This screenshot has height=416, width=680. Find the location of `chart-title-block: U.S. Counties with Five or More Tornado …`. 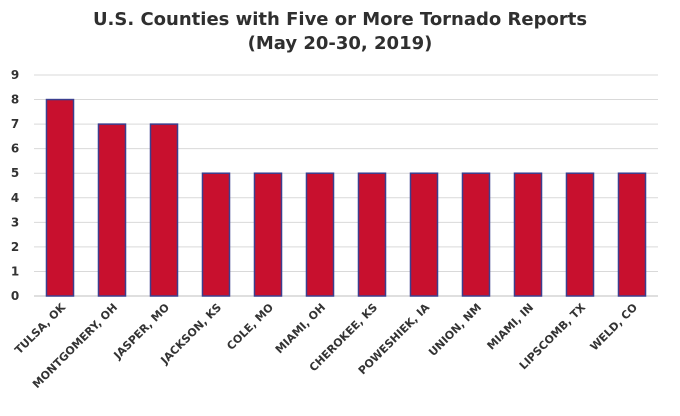

chart-title-block: U.S. Counties with Five or More Tornado … is located at coordinates (340, 32).